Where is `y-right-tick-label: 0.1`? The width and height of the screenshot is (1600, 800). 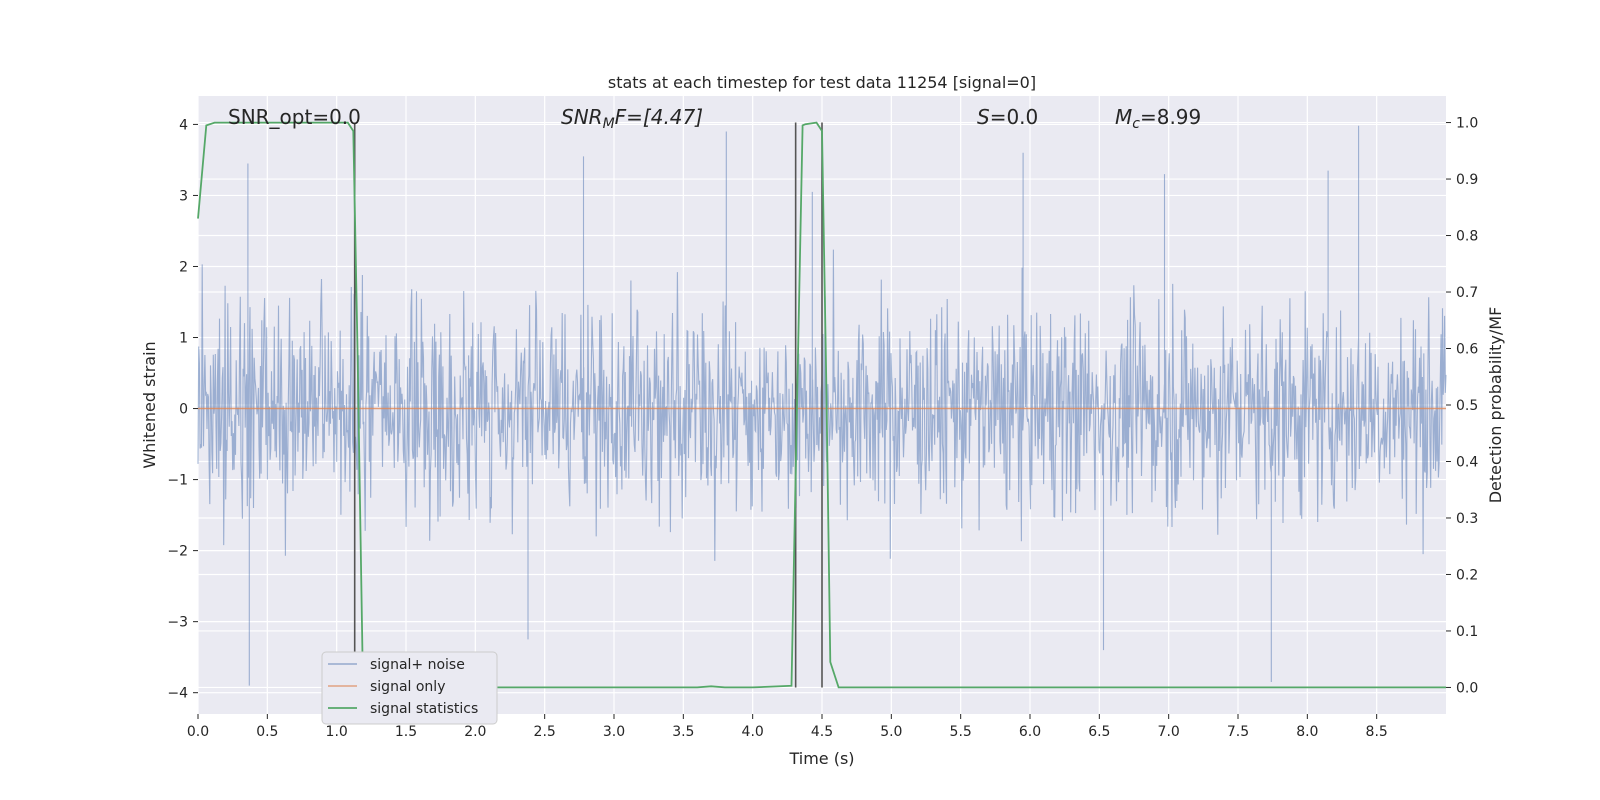 y-right-tick-label: 0.1 is located at coordinates (1467, 632).